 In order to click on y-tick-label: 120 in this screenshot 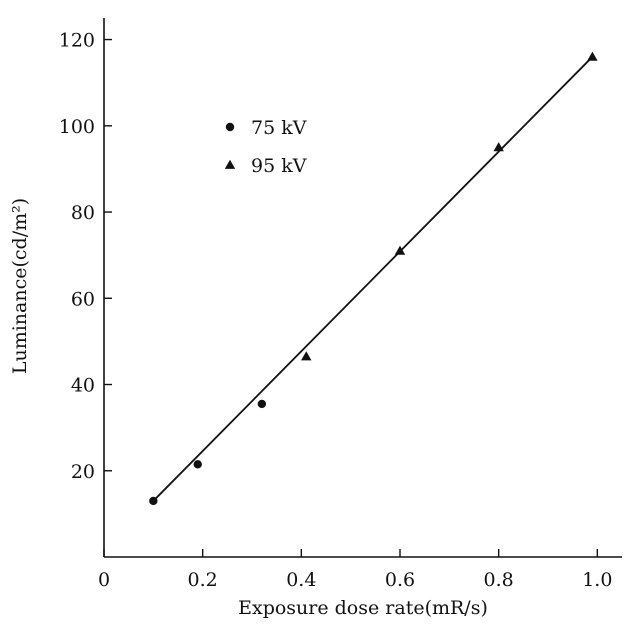, I will do `click(77, 41)`.